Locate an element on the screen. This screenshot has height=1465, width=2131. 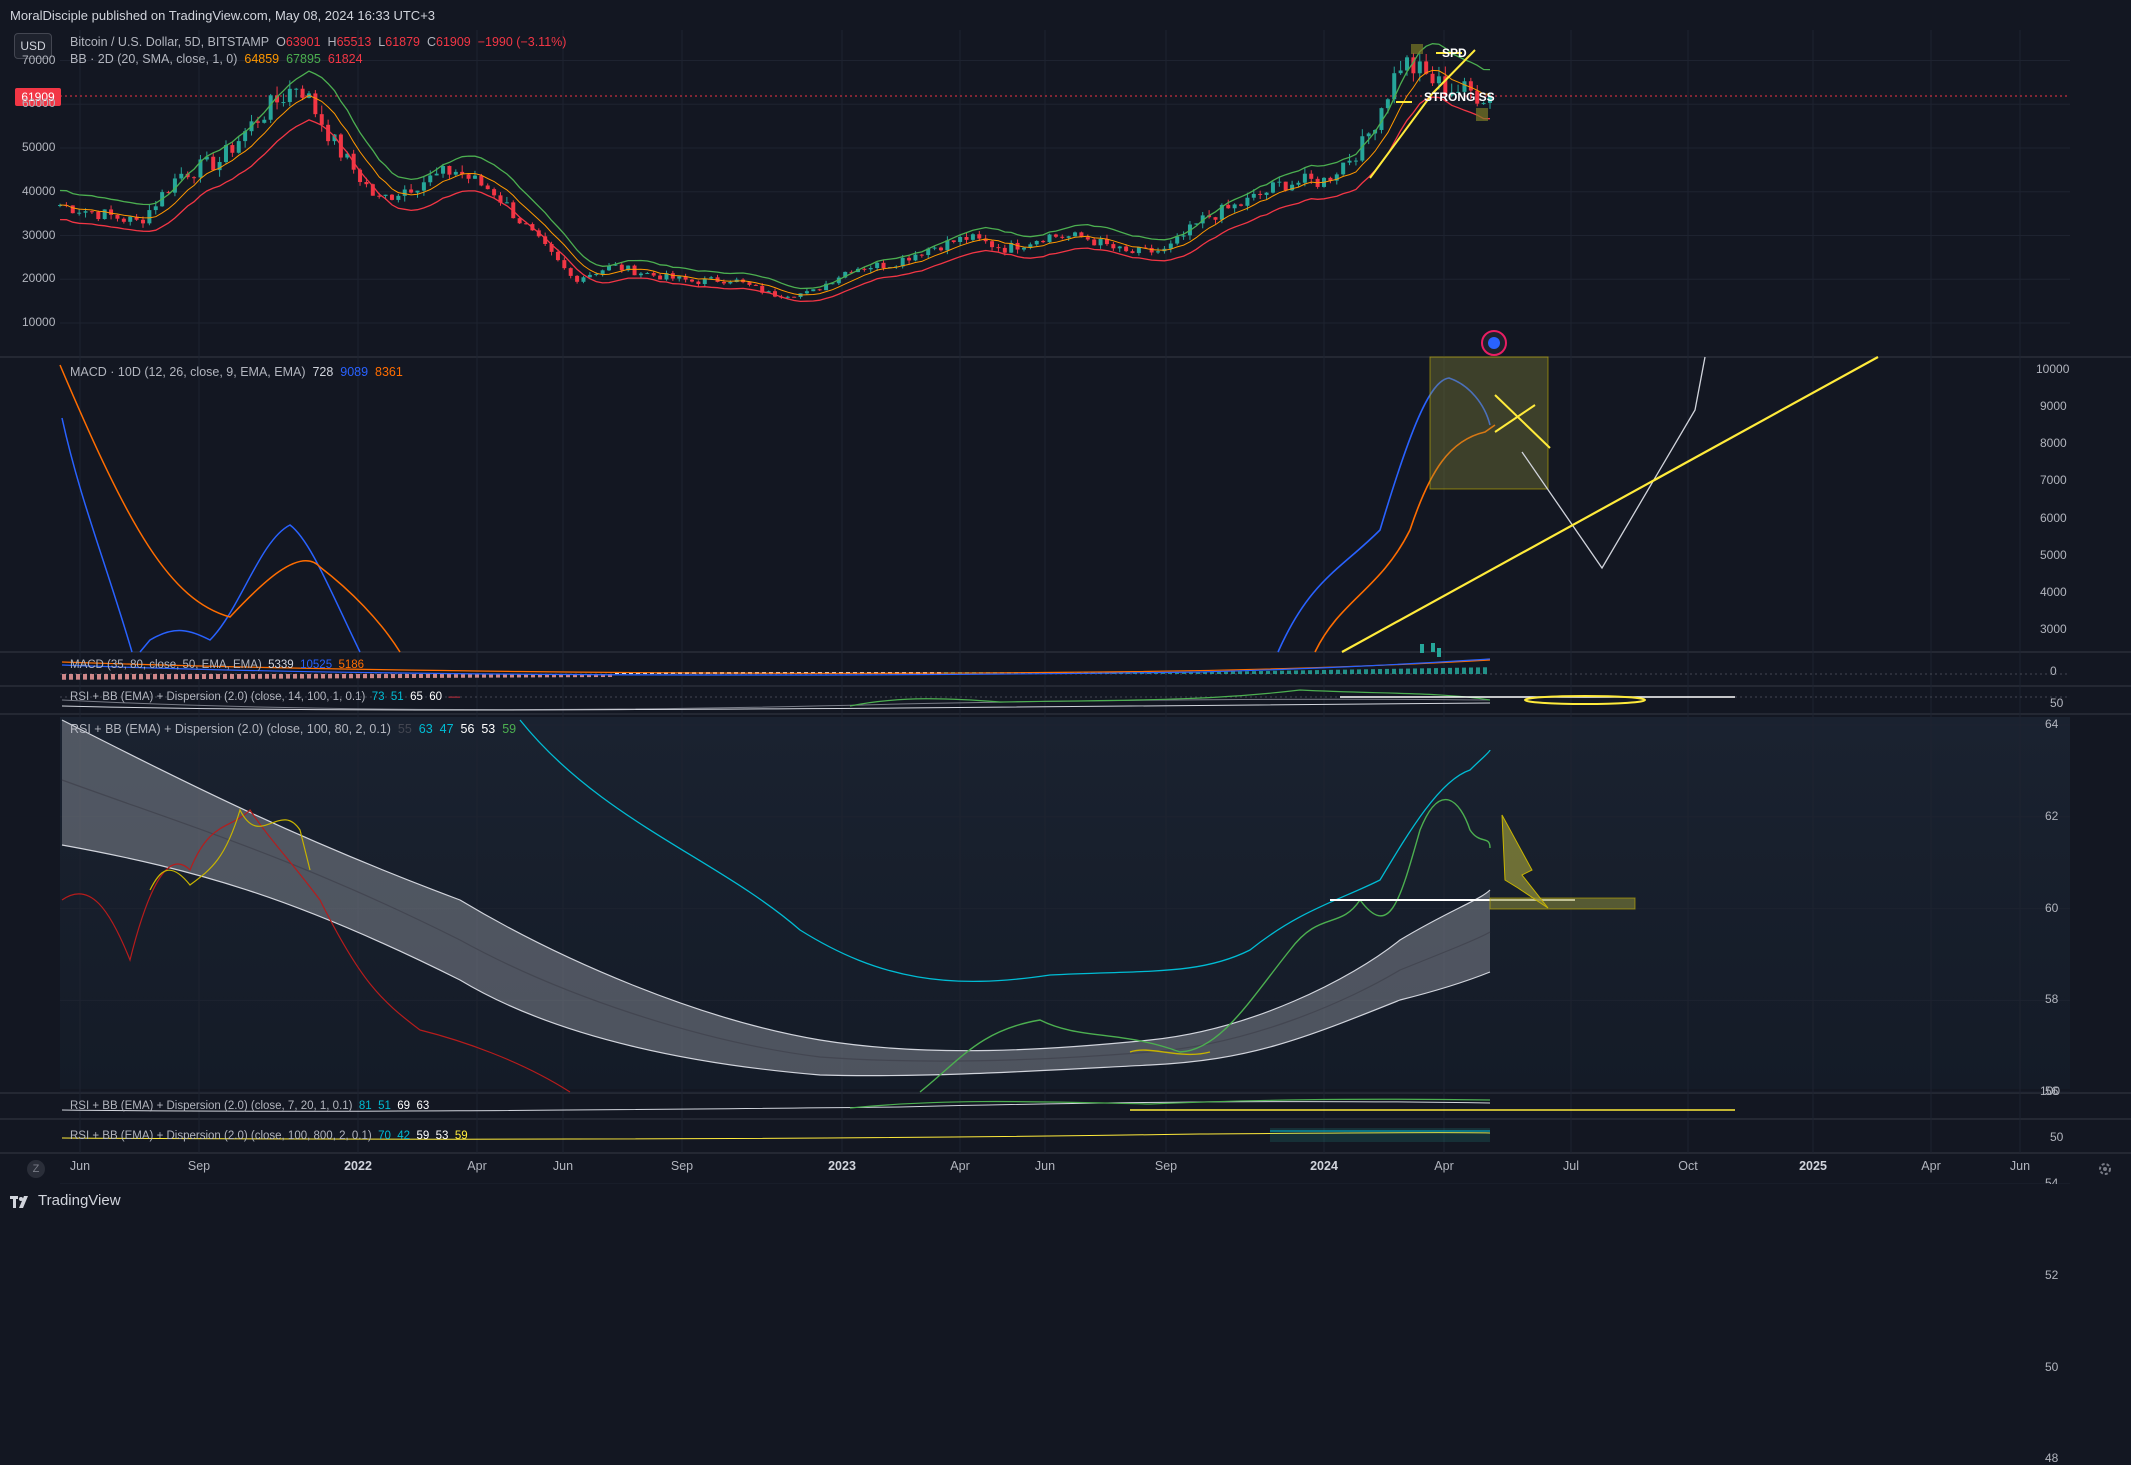
brand-text: TradingView is located at coordinates (79, 1200).